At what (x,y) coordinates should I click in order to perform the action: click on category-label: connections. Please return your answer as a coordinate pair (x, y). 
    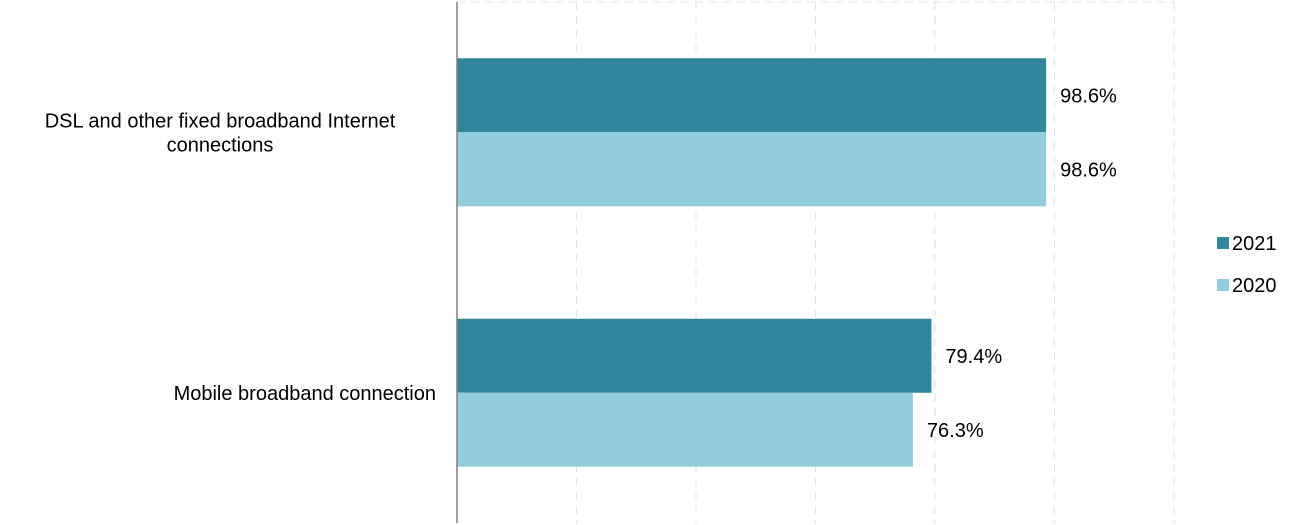
    Looking at the image, I should click on (220, 145).